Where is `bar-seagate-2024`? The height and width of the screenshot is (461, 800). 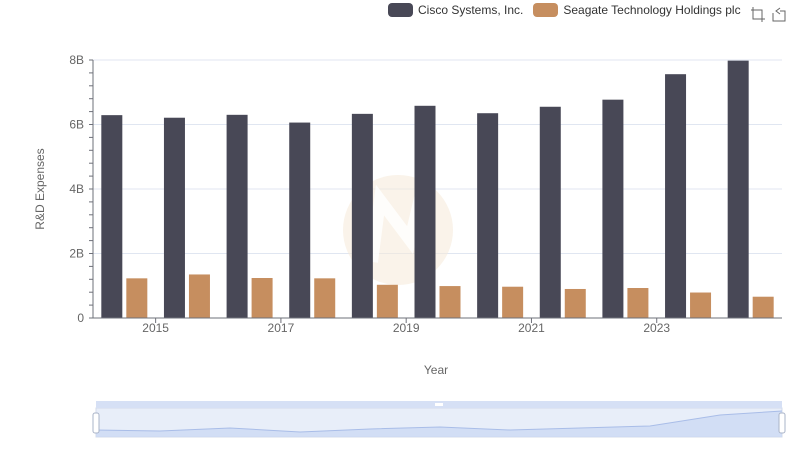 bar-seagate-2024 is located at coordinates (763, 307).